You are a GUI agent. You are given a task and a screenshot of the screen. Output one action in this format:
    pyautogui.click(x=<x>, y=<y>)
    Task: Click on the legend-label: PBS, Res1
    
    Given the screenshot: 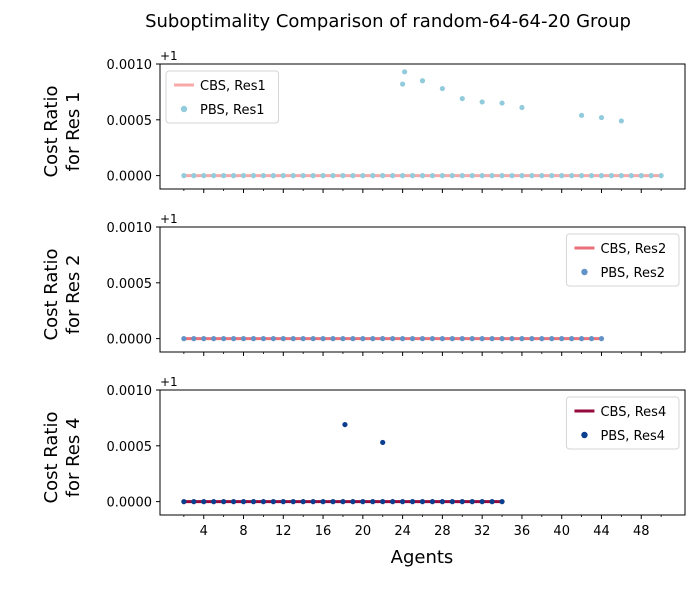 What is the action you would take?
    pyautogui.click(x=232, y=110)
    